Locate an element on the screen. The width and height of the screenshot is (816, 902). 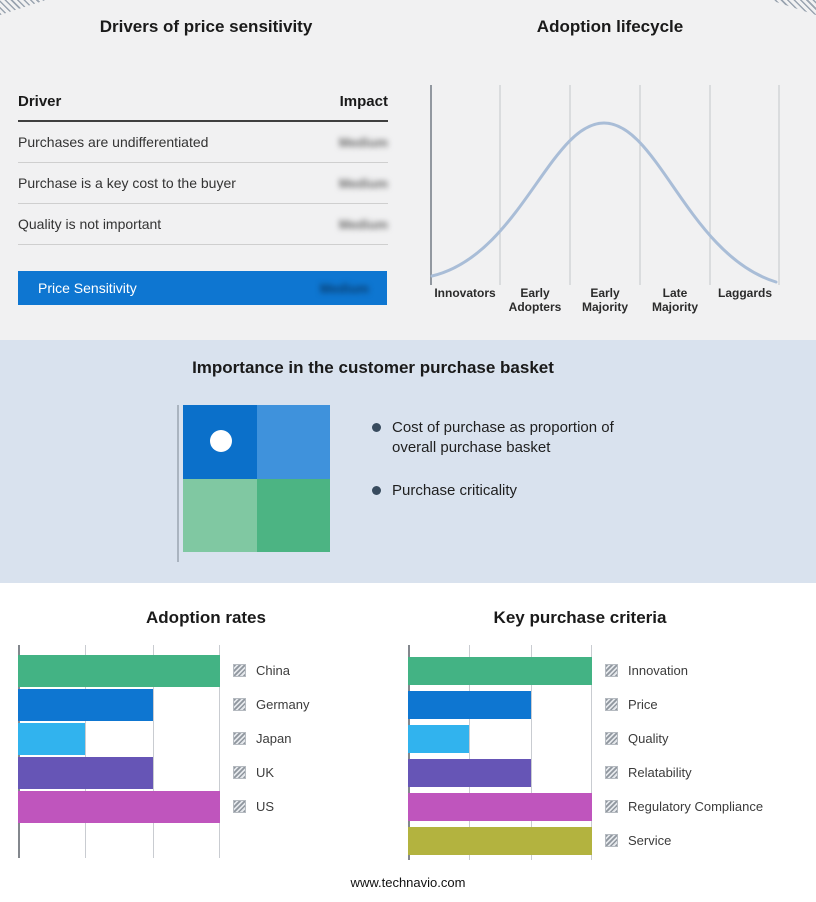
bar-quality is located at coordinates (439, 739).